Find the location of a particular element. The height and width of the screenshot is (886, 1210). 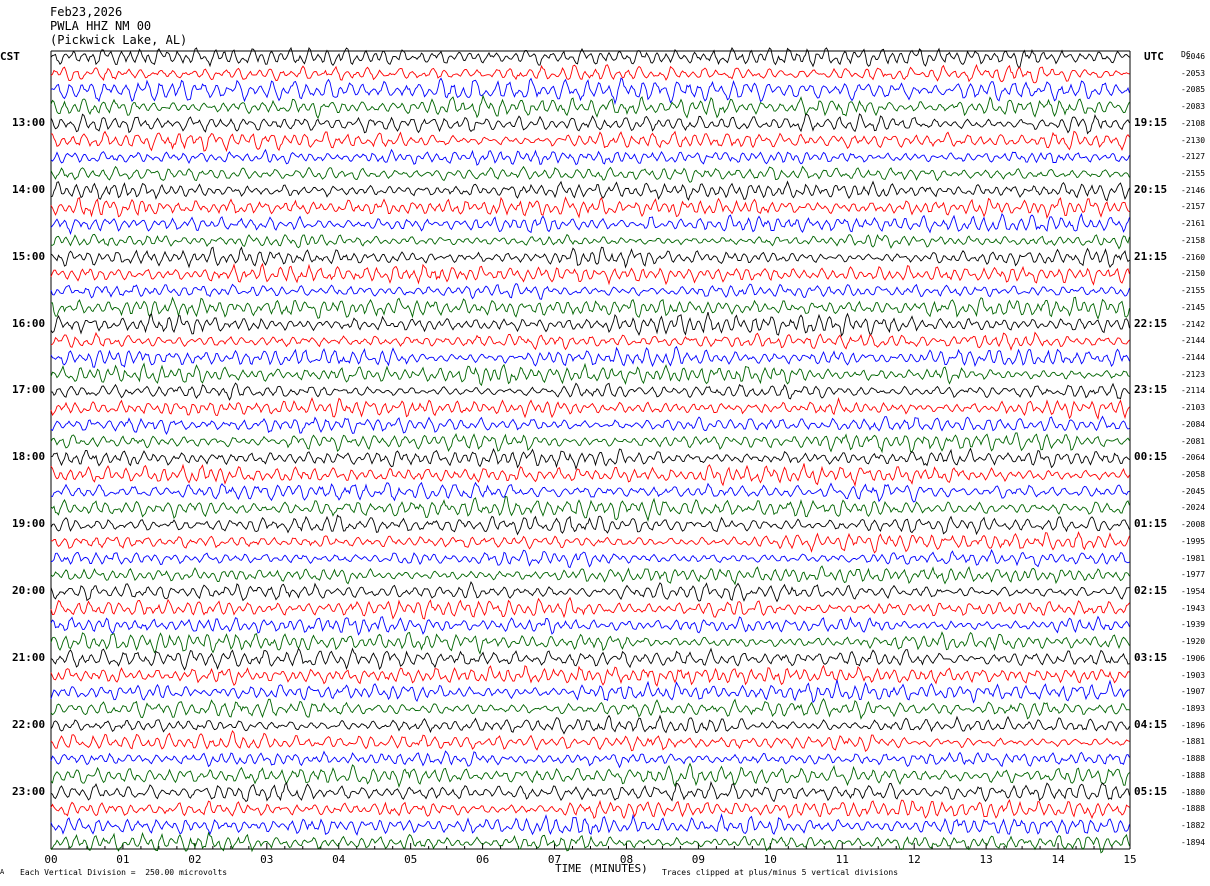

dc-offset-label: -2046 is located at coordinates (1193, 56).